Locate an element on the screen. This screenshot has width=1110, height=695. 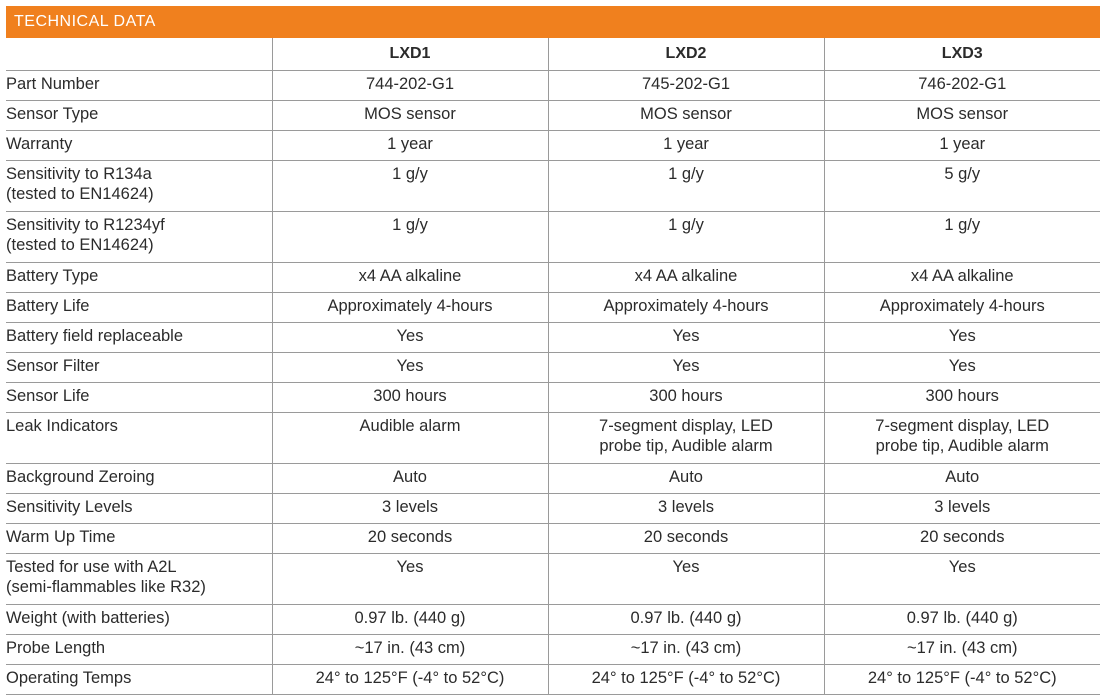
header-blank-cell is located at coordinates (139, 54).